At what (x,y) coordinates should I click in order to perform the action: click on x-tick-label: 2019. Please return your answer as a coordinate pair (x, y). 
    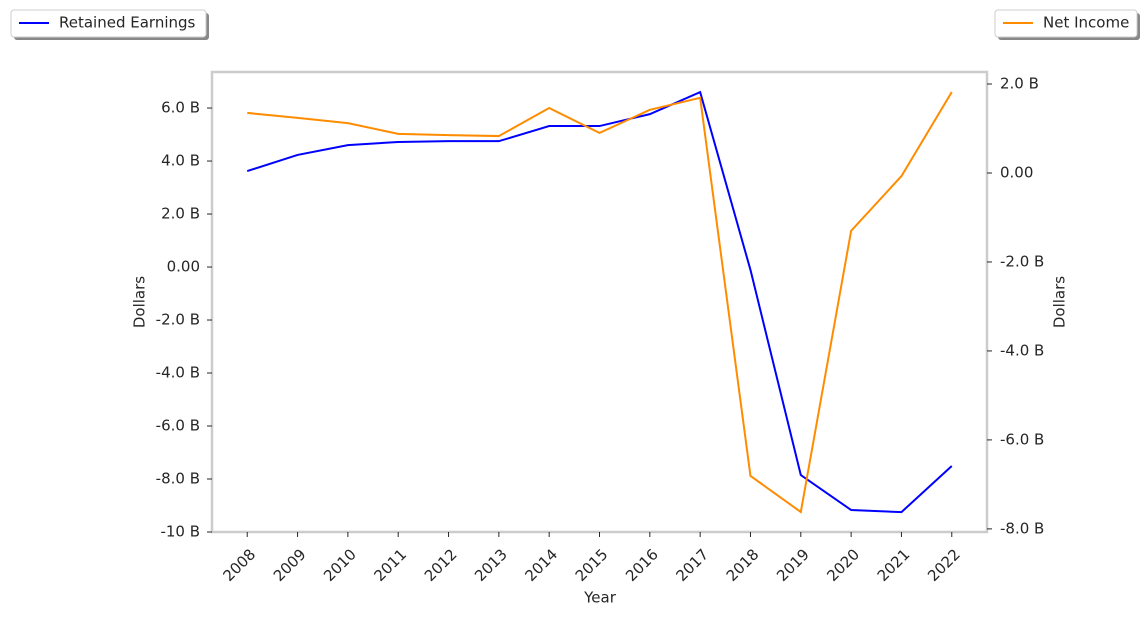
    Looking at the image, I should click on (793, 565).